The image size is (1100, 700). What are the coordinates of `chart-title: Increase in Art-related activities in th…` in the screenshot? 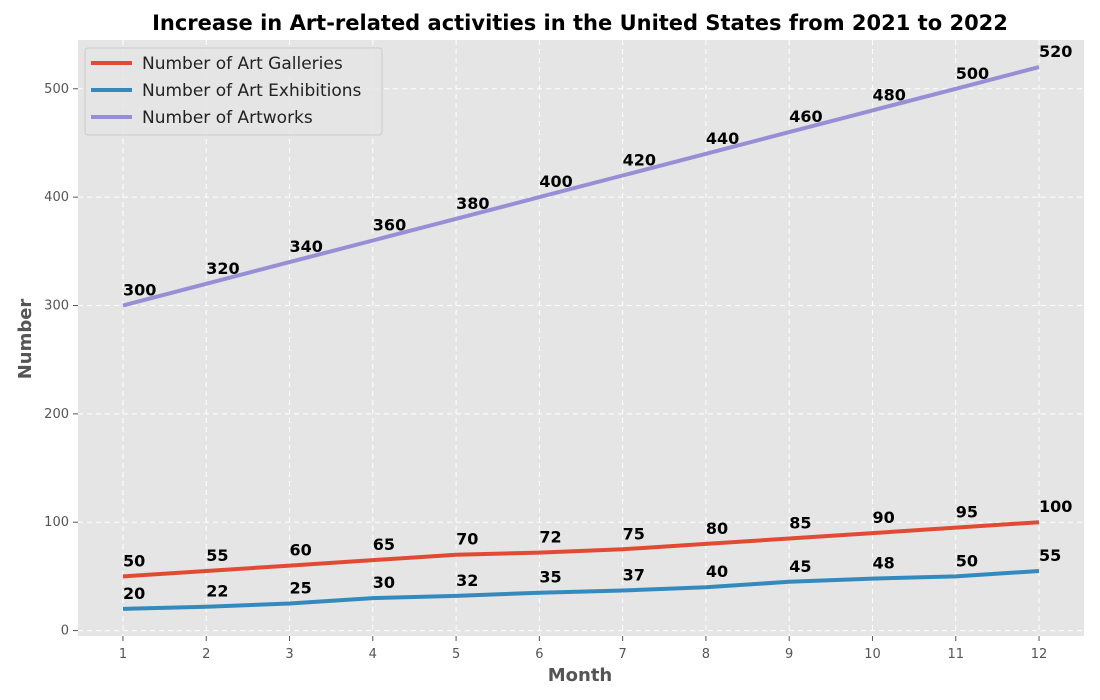 It's located at (580, 23).